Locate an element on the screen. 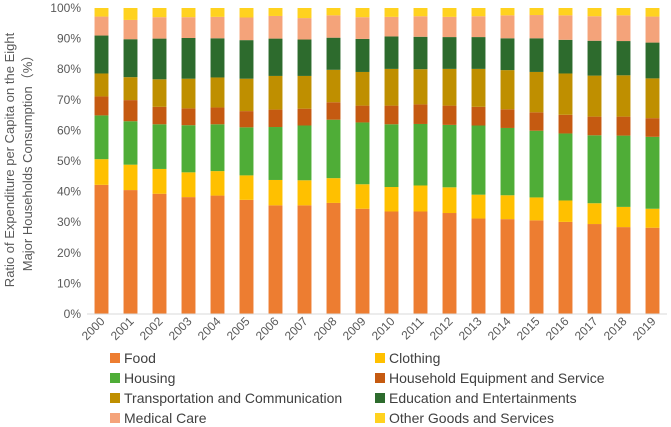 The image size is (671, 427). bar-housing-2005 is located at coordinates (246, 151).